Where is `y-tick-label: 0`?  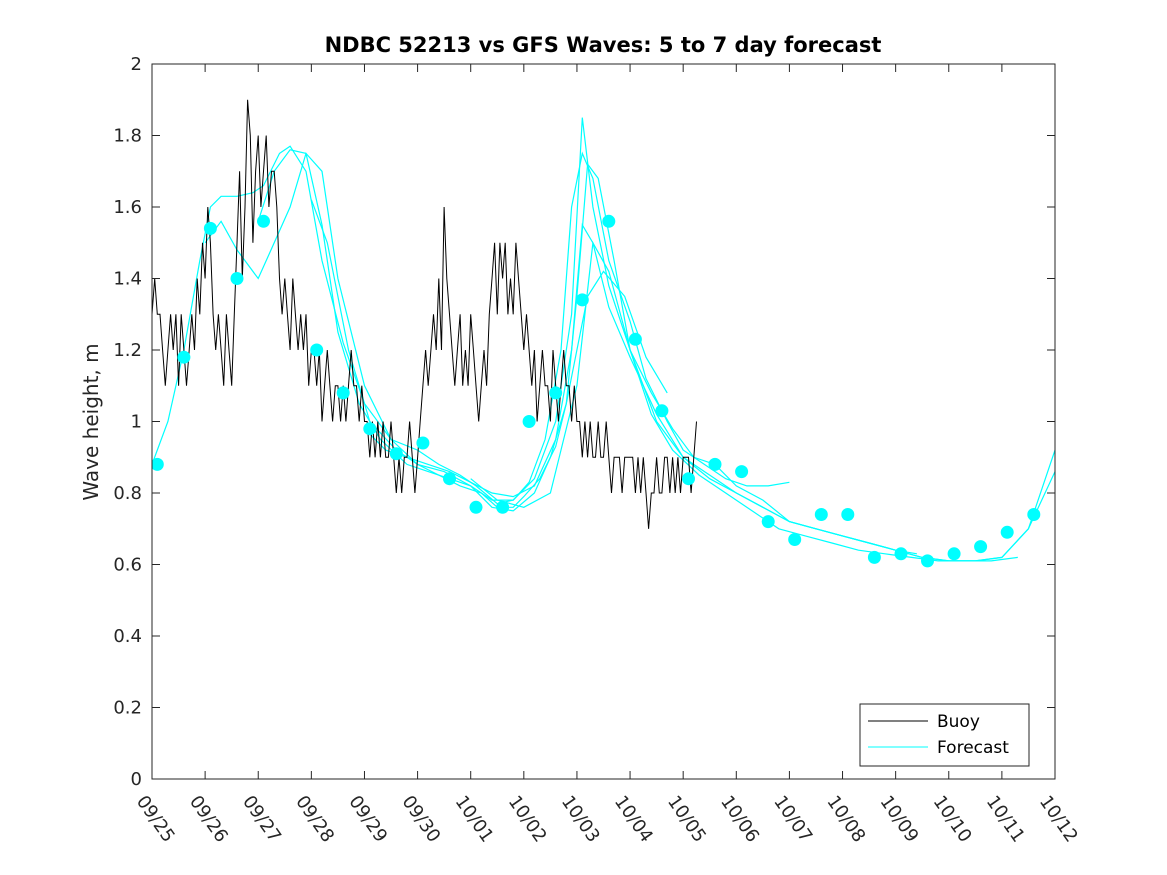
y-tick-label: 0 is located at coordinates (136, 779).